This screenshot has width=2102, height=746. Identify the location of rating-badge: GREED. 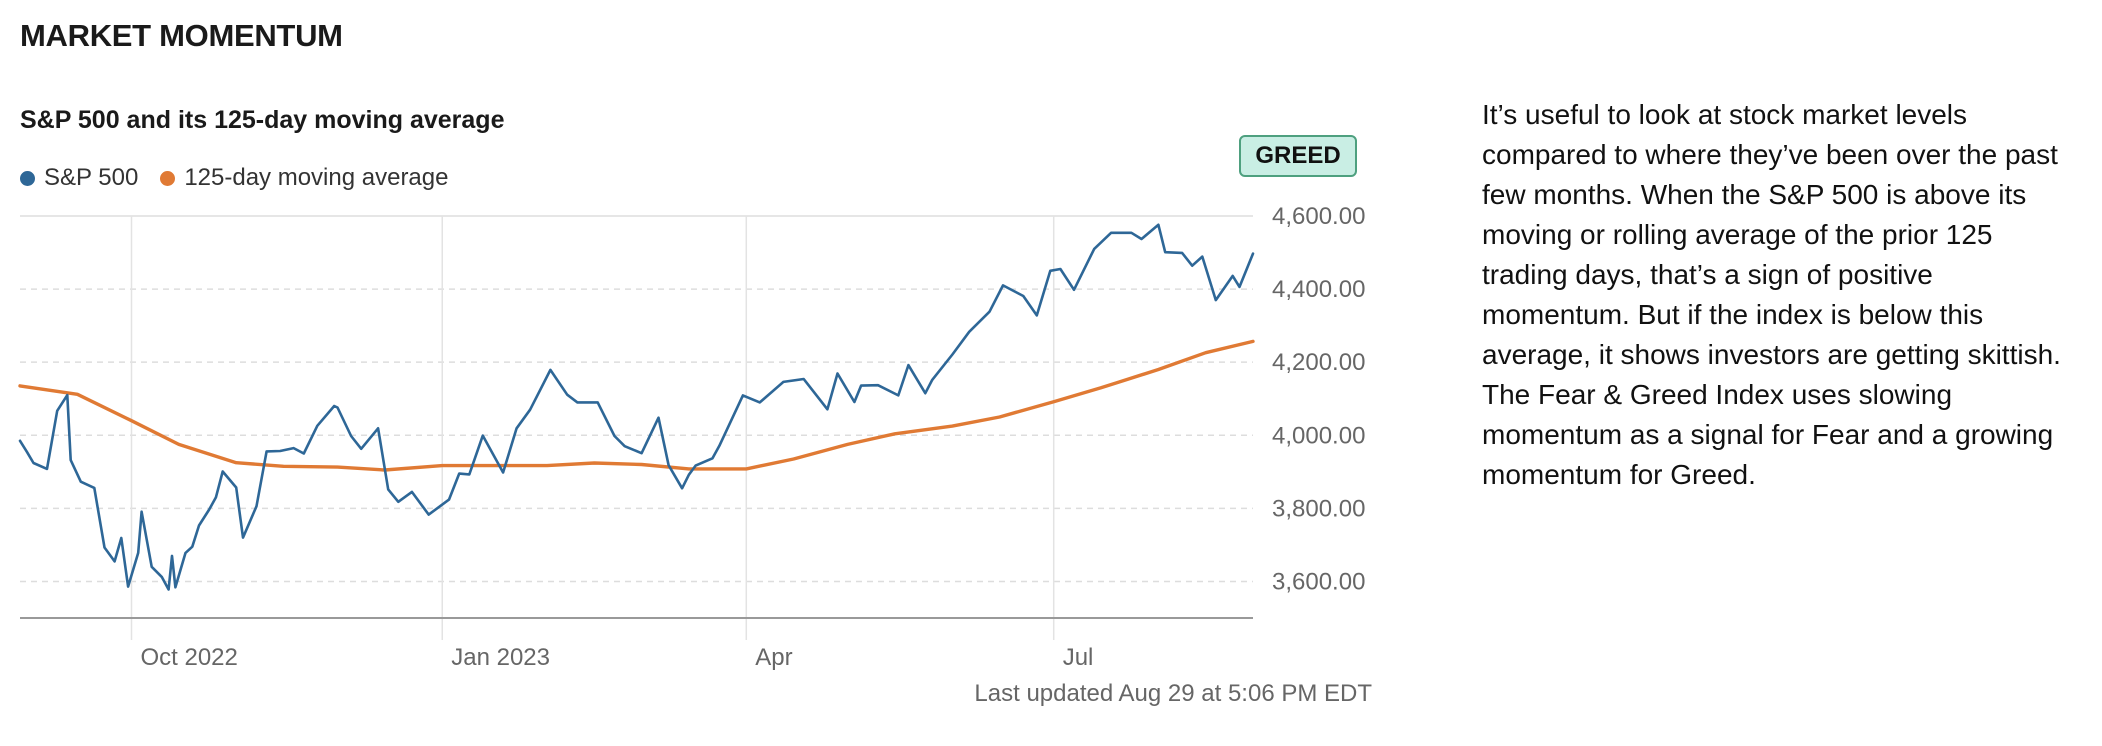
(1298, 156).